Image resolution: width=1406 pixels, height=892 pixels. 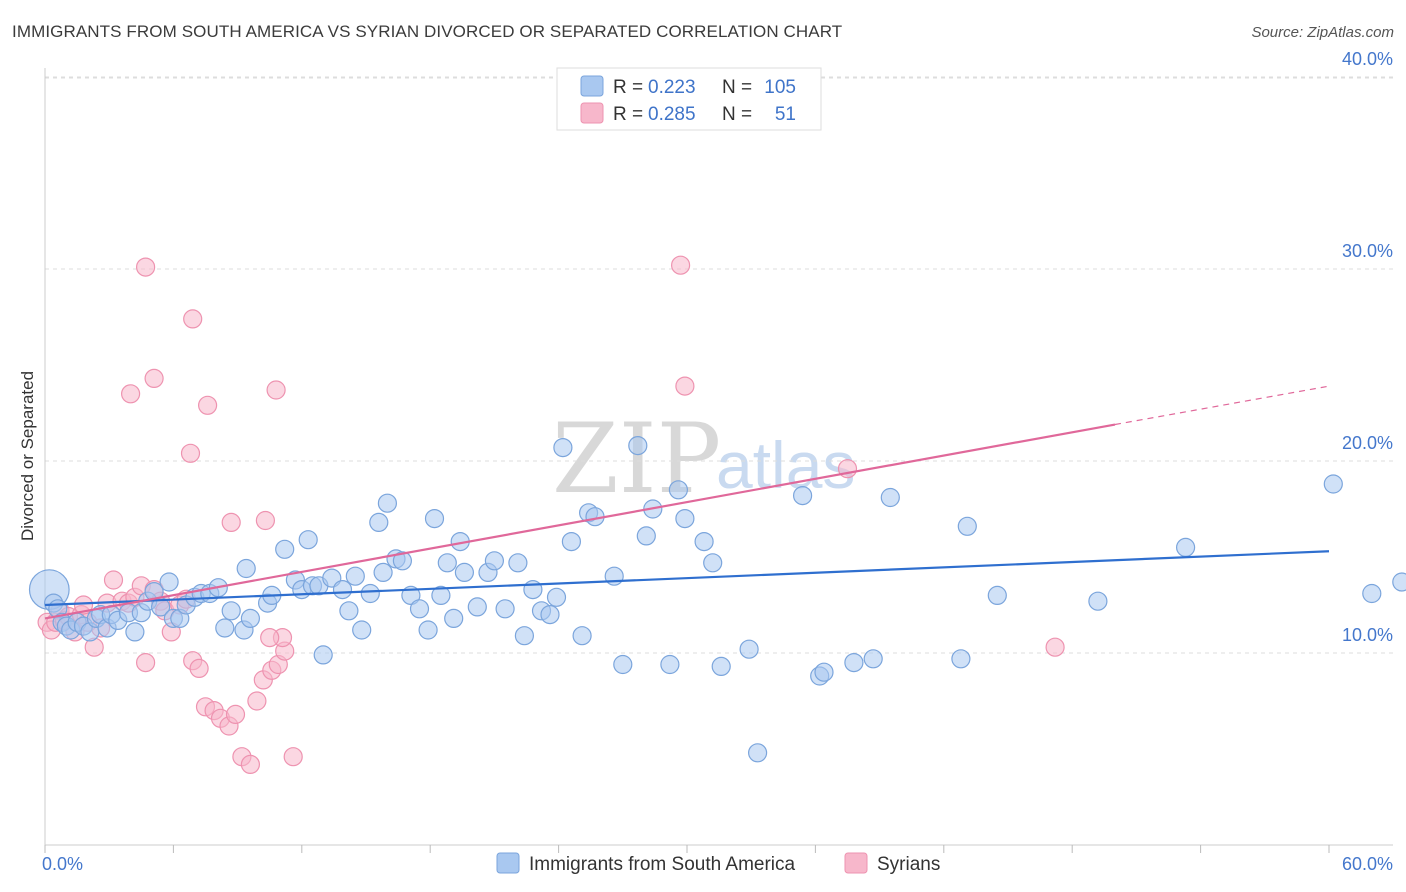 What do you see at coordinates (1322, 32) in the screenshot?
I see `source-label: Source: ZipAtlas.com` at bounding box center [1322, 32].